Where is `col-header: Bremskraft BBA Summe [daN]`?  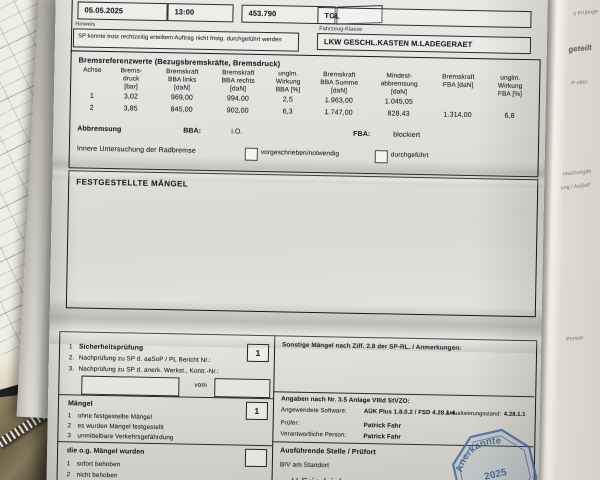
col-header: Bremskraft BBA Summe [daN] is located at coordinates (339, 83).